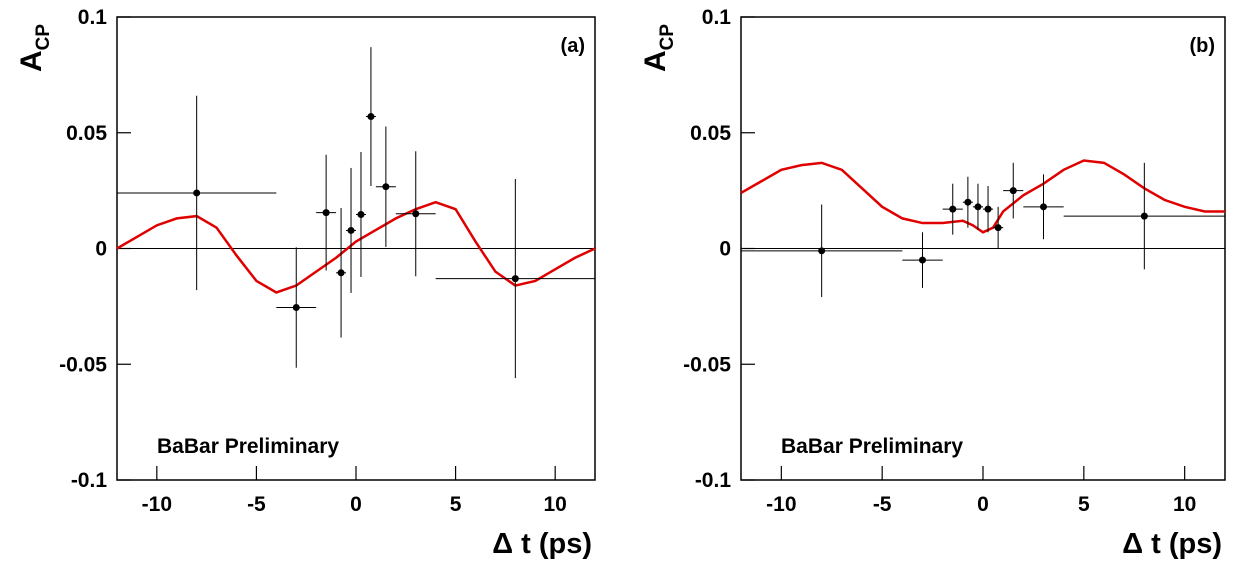 The width and height of the screenshot is (1238, 565). Describe the element at coordinates (573, 46) in the screenshot. I see `panel-label: (a)` at that location.